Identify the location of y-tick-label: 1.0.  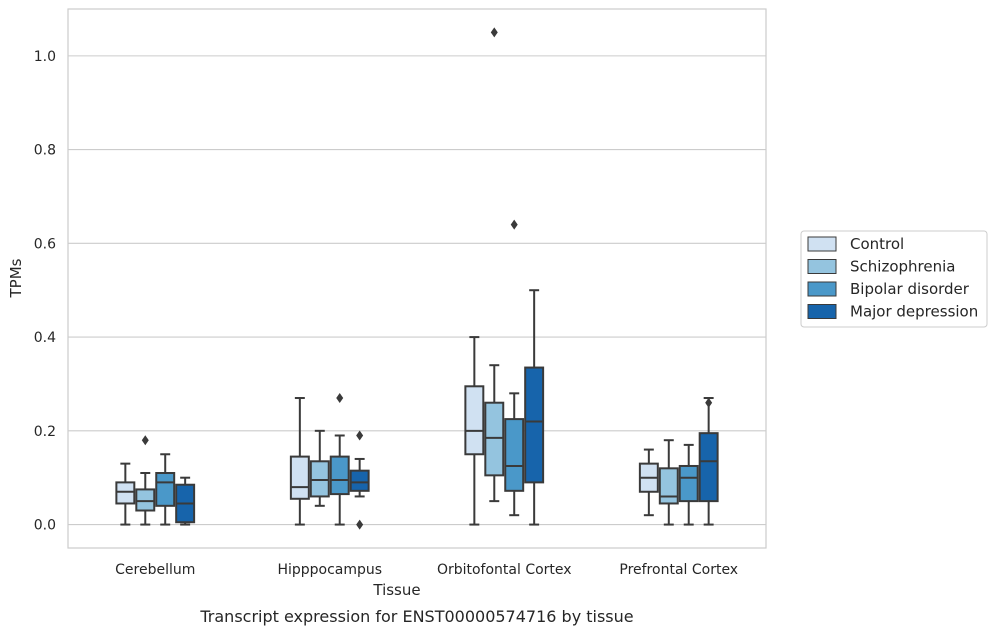
(45, 57).